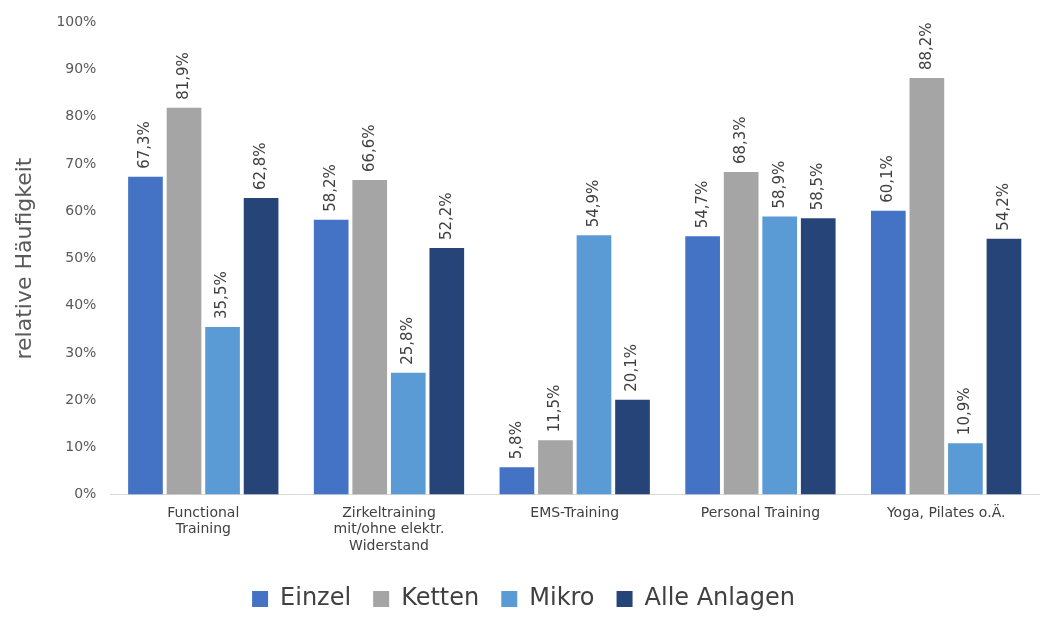 The width and height of the screenshot is (1049, 621). I want to click on y-tick-label: 60%, so click(81, 209).